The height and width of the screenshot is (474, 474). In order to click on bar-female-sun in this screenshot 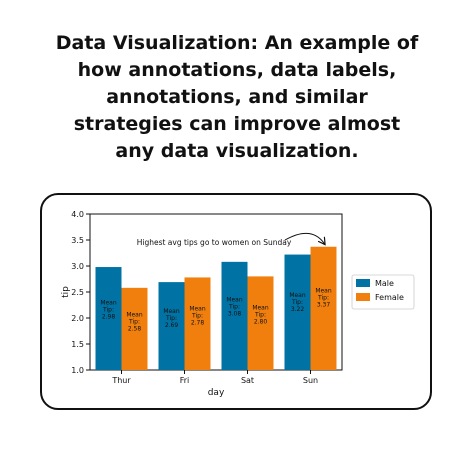, I will do `click(323, 308)`.